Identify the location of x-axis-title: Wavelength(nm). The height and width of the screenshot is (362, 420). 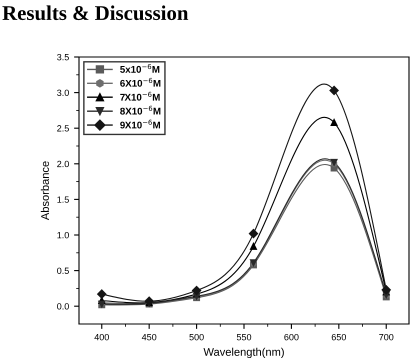
(244, 353).